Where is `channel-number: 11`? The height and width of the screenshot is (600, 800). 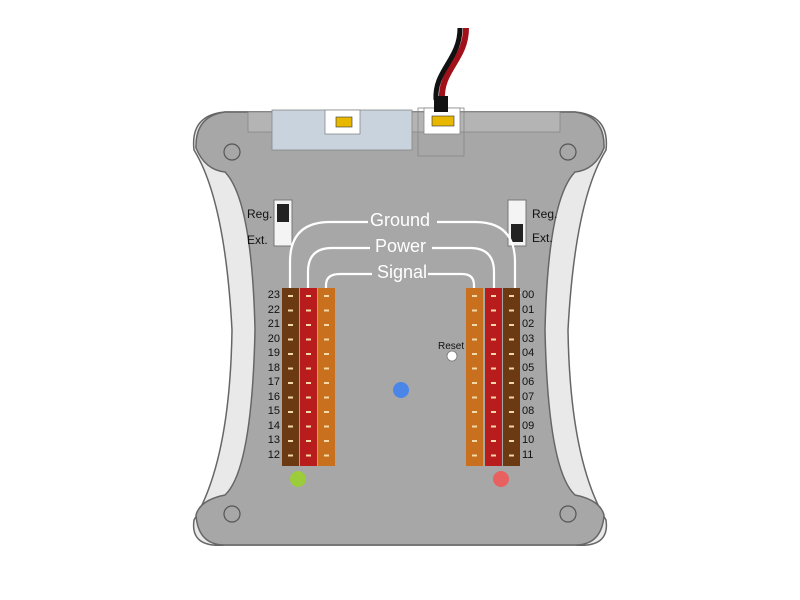
channel-number: 11 is located at coordinates (528, 454).